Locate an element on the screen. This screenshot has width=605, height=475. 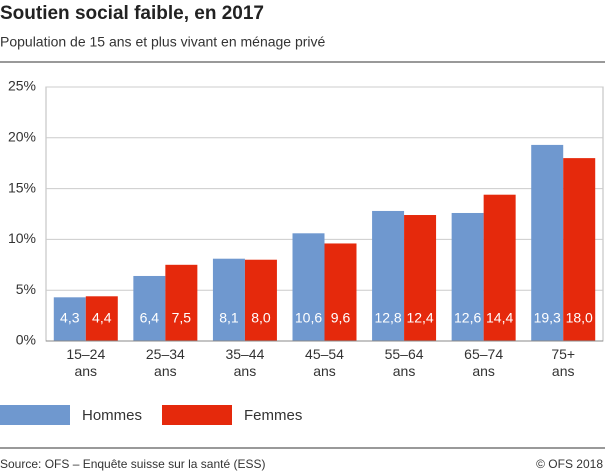
y-tick-label: 5% is located at coordinates (26, 289).